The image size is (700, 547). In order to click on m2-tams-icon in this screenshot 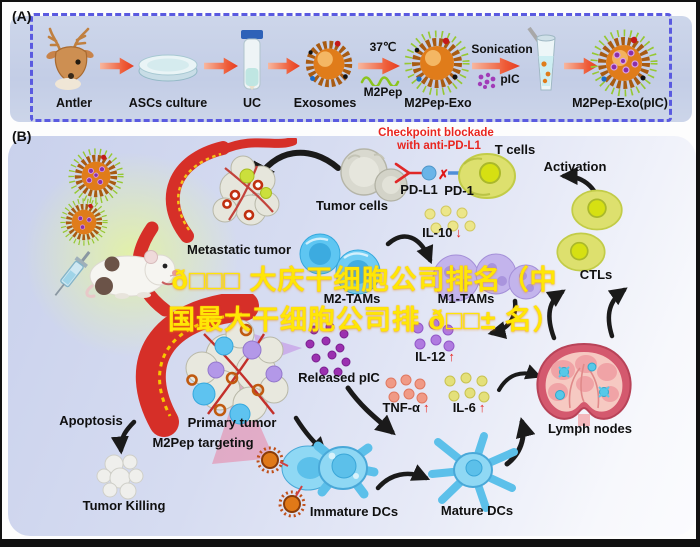, I will do `click(344, 267)`.